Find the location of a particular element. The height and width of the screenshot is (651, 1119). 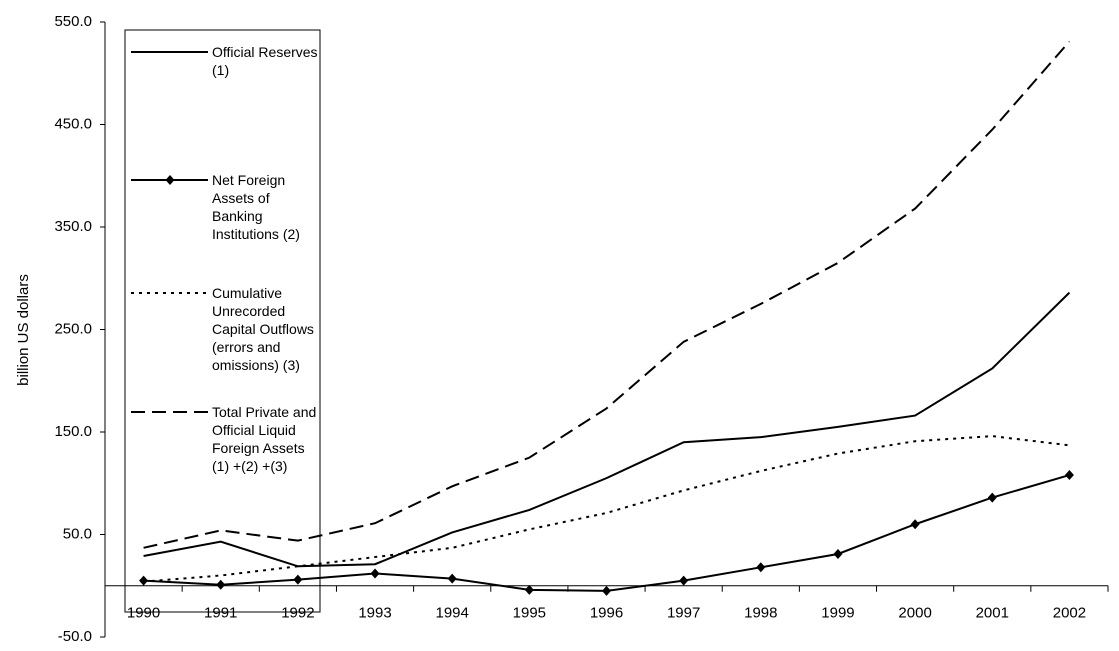

x-tick-label: 1999 is located at coordinates (837, 613).